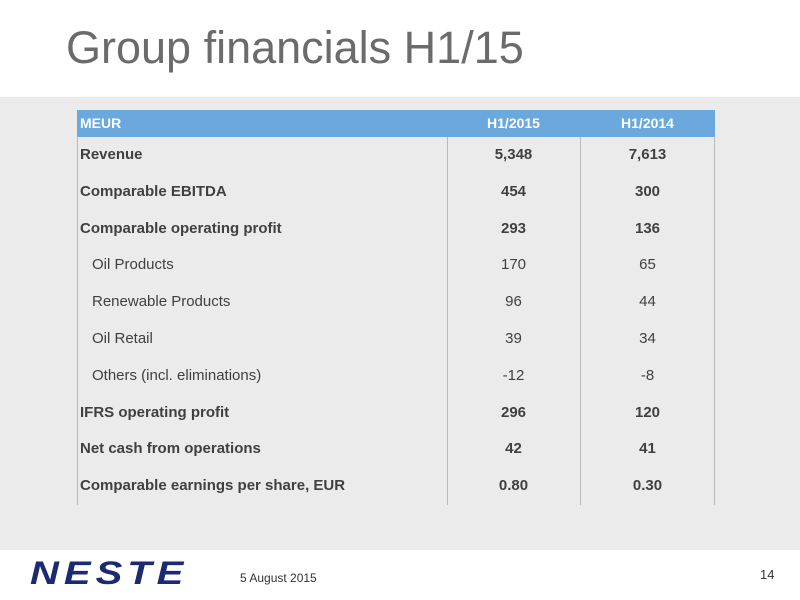  I want to click on label-cell: Net cash from operations, so click(170, 449).